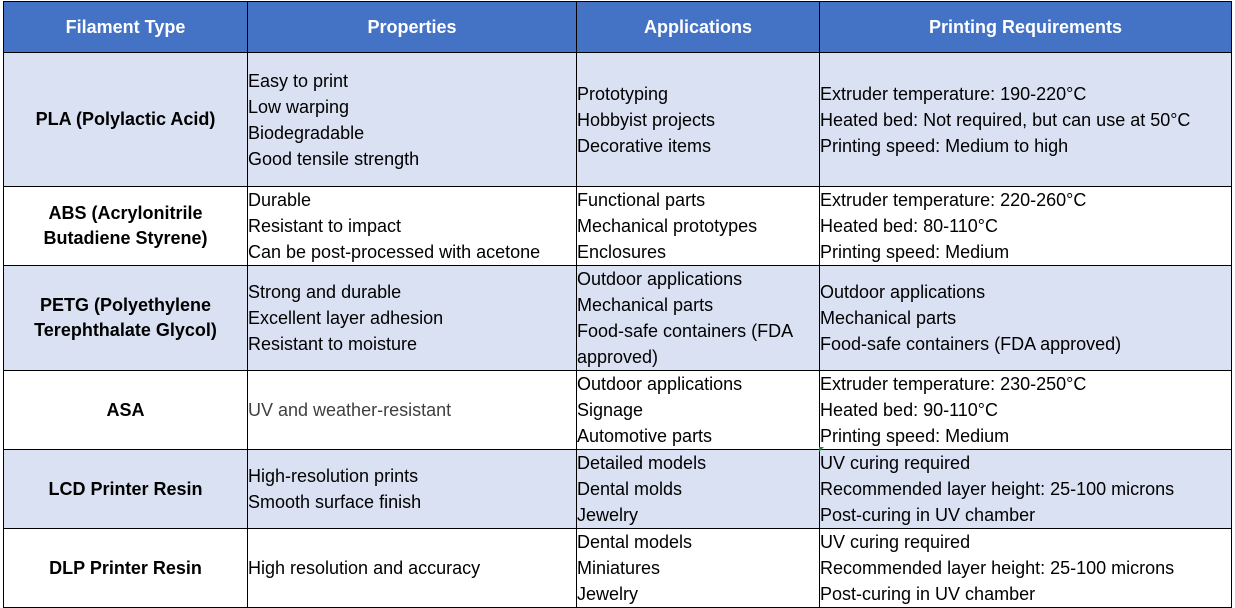 The height and width of the screenshot is (608, 1235). Describe the element at coordinates (306, 132) in the screenshot. I see `property-line: Biodegradable` at that location.